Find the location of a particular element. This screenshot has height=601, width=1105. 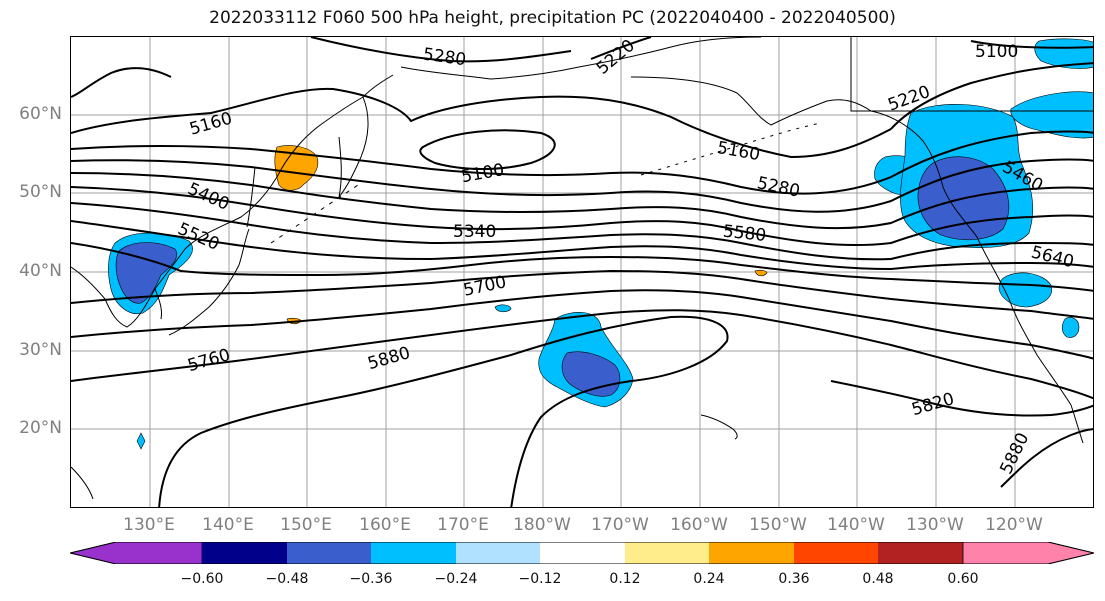

lat-label-60n: 60°N is located at coordinates (40, 114).